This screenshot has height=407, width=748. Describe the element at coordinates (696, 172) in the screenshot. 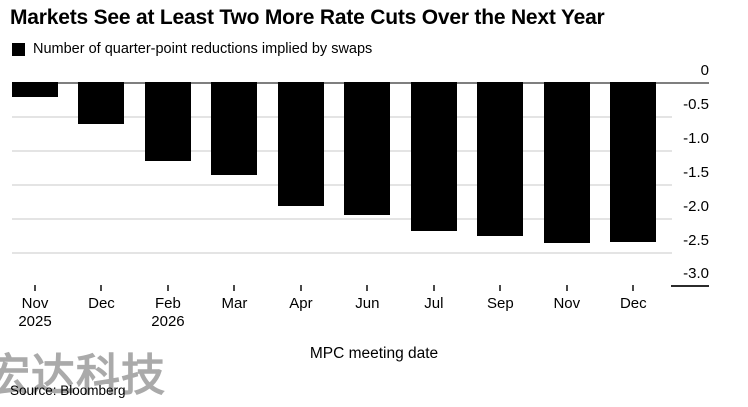

I see `y-axis-tick-label: -1.5` at that location.